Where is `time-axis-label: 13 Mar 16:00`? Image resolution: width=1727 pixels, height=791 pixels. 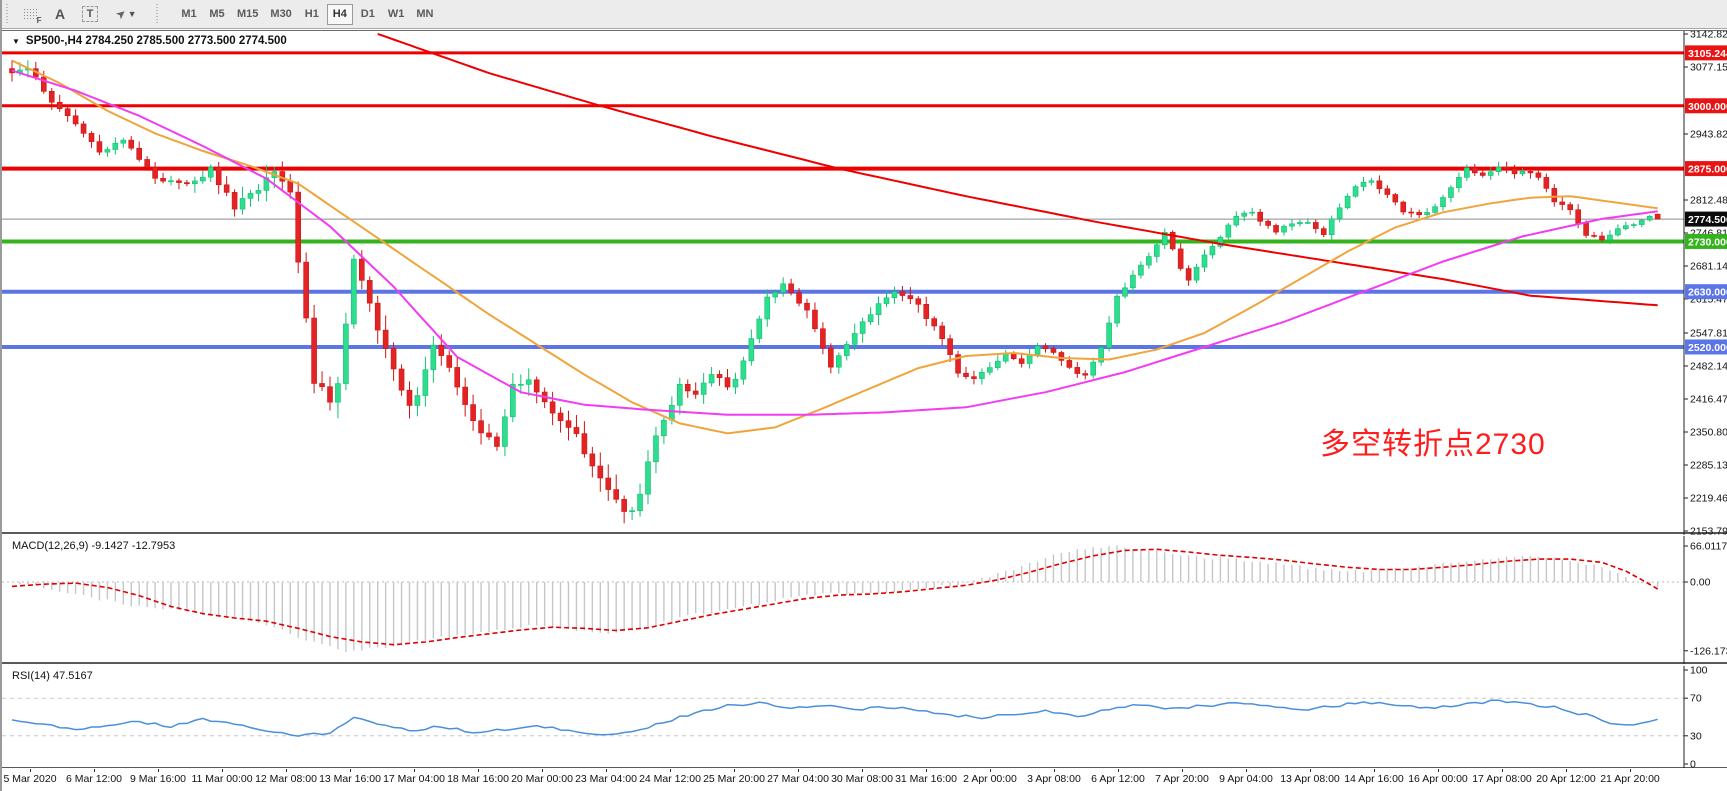 time-axis-label: 13 Mar 16:00 is located at coordinates (350, 779).